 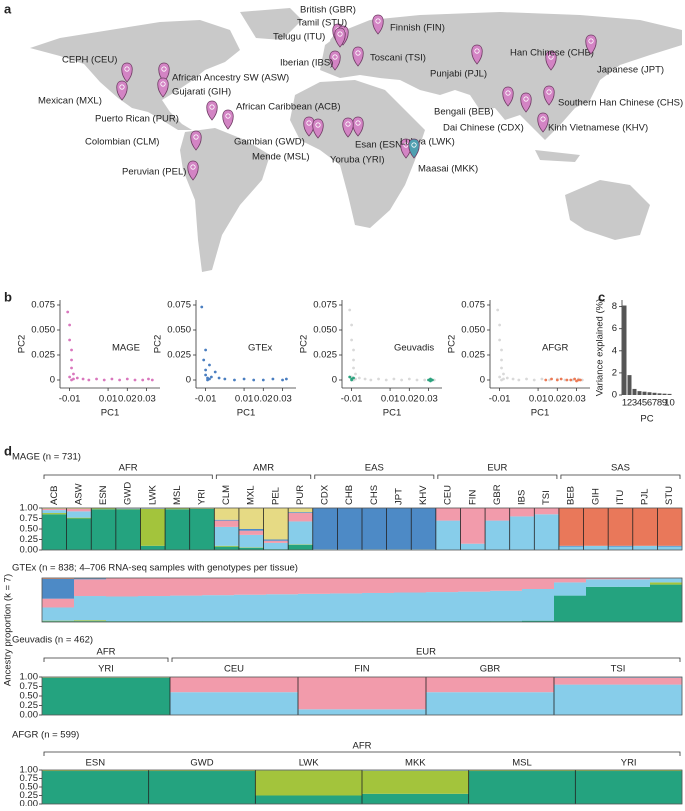 What do you see at coordinates (620, 477) in the screenshot?
I see `group-bracket` at bounding box center [620, 477].